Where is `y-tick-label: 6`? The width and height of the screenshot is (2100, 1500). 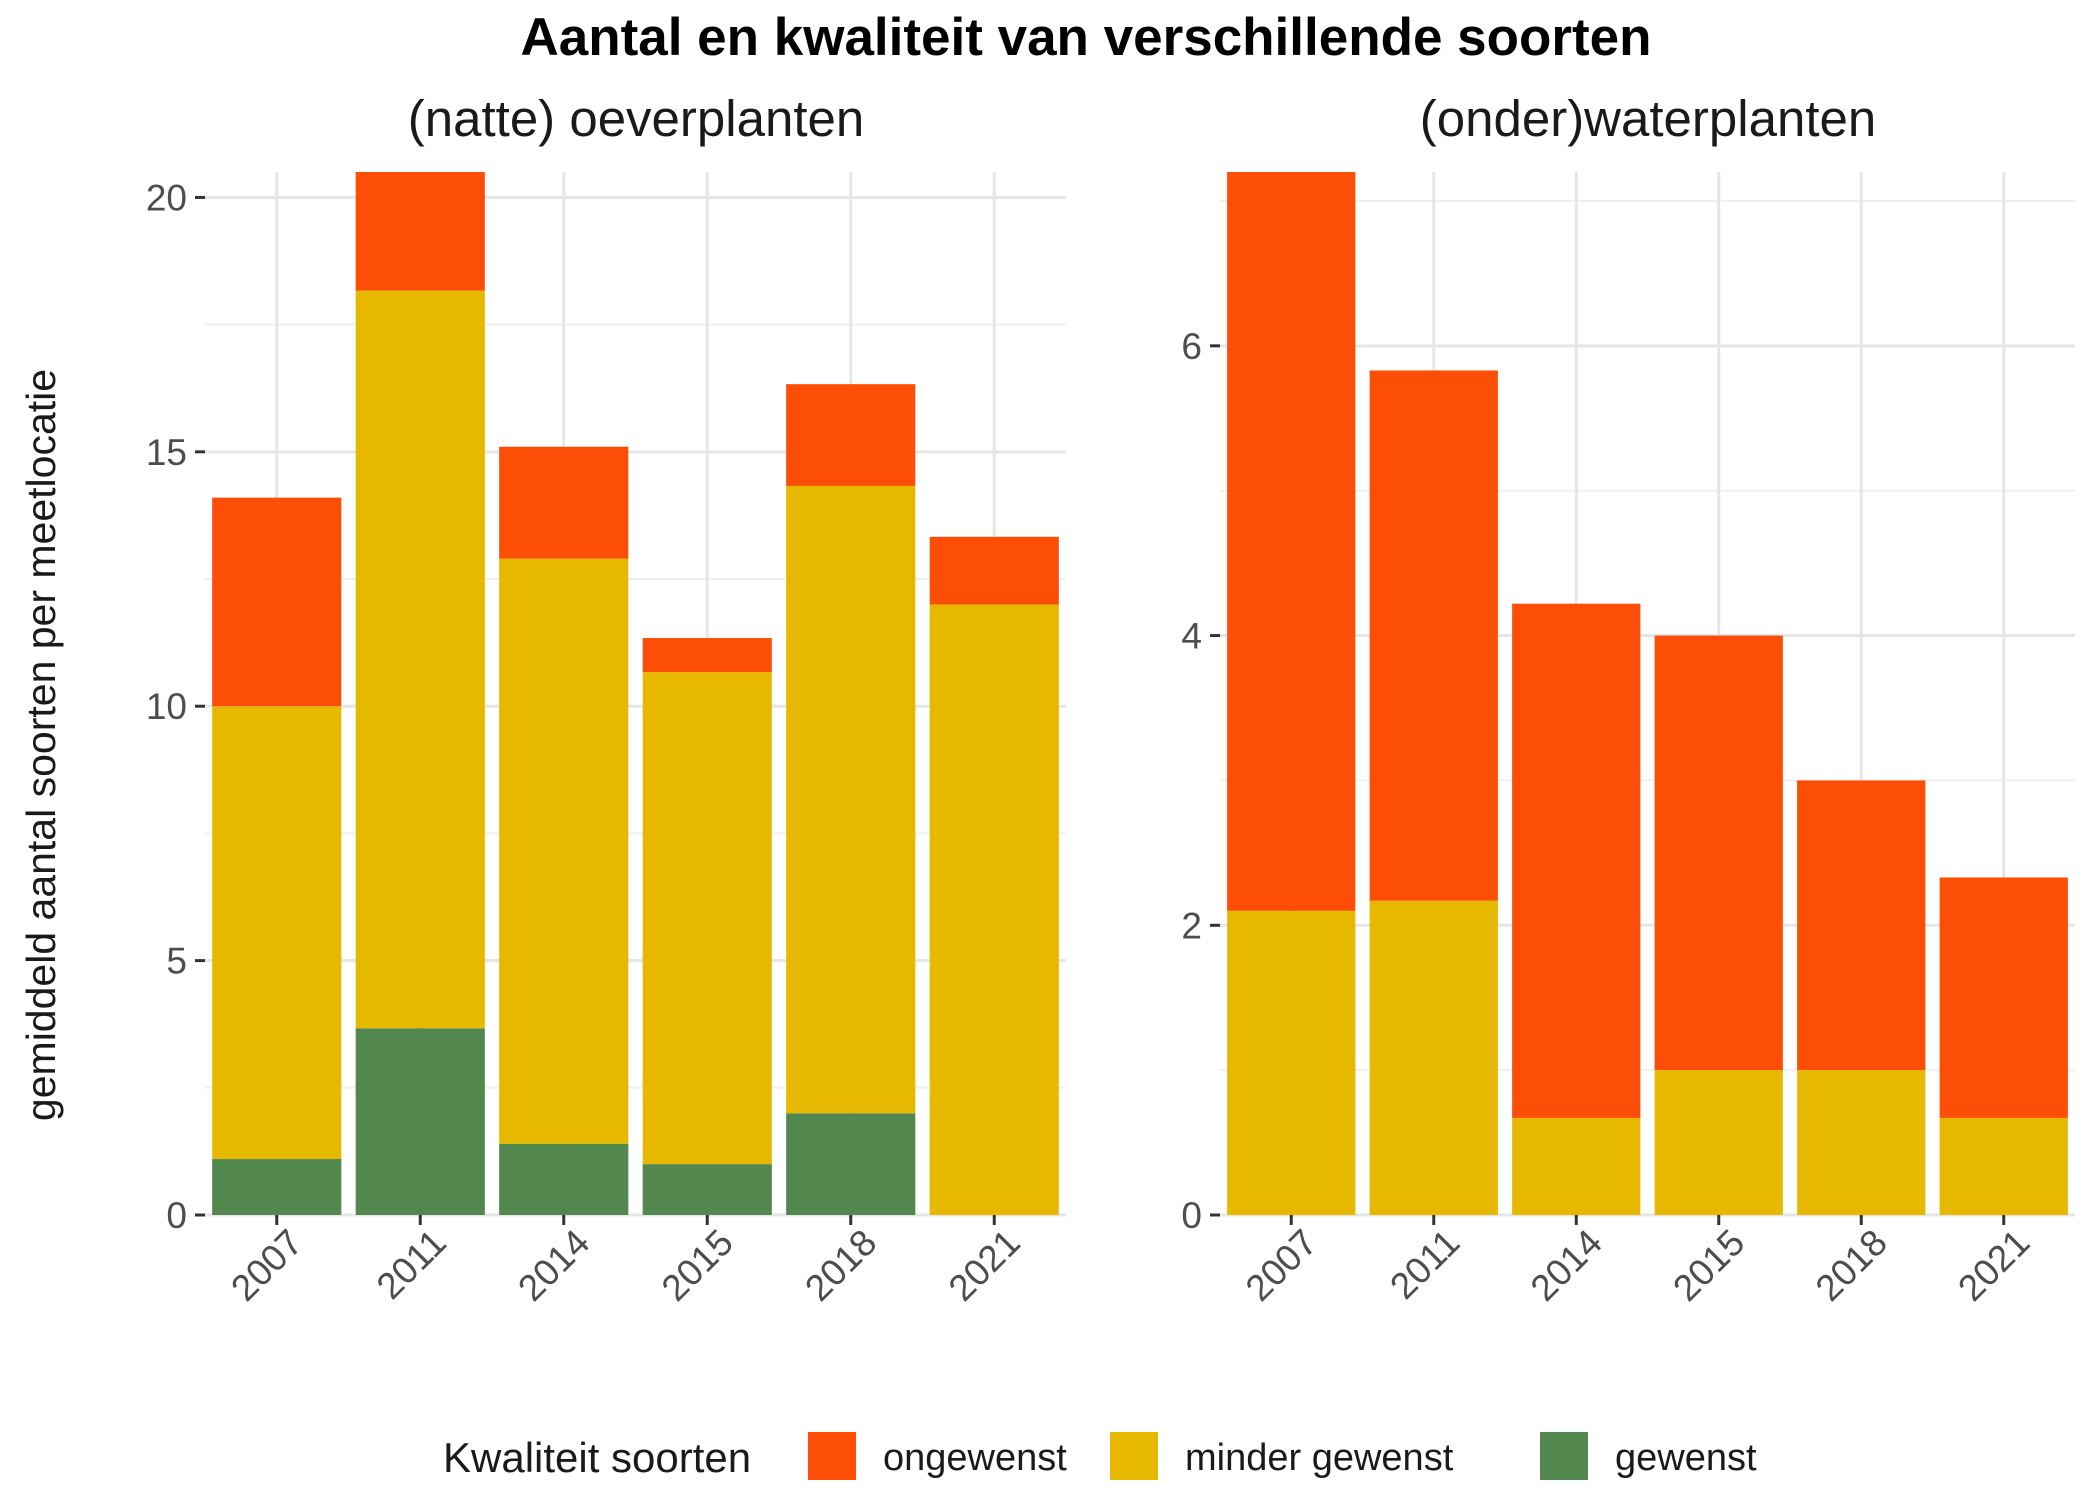 y-tick-label: 6 is located at coordinates (1191, 346).